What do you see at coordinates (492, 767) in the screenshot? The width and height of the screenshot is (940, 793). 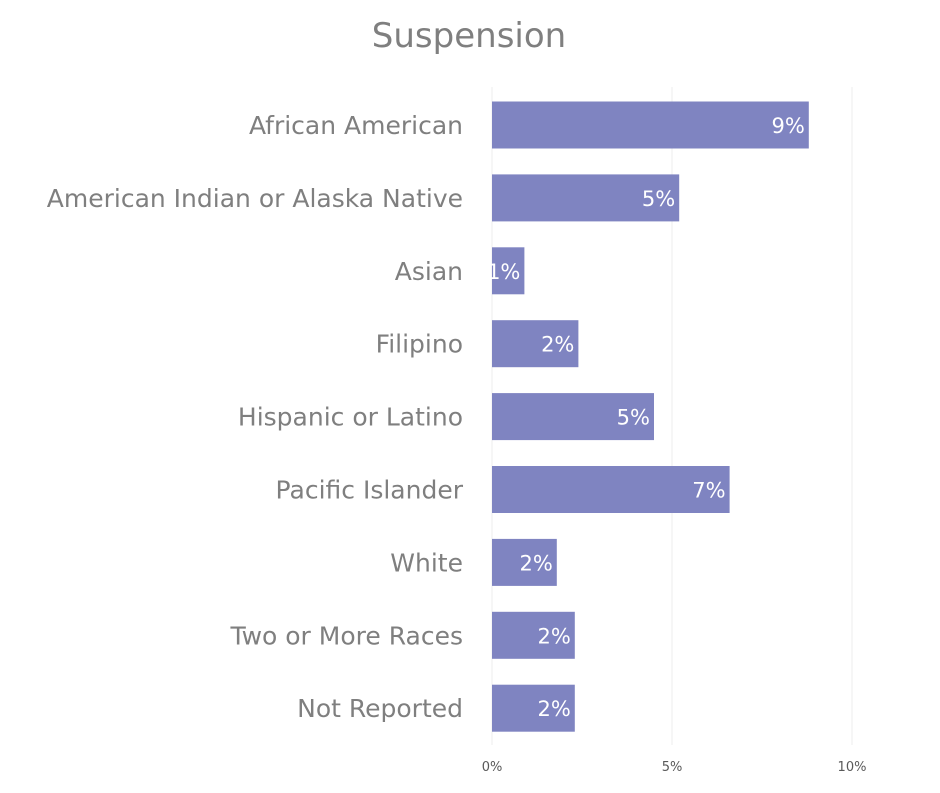 I see `x-tick-label: 0%` at bounding box center [492, 767].